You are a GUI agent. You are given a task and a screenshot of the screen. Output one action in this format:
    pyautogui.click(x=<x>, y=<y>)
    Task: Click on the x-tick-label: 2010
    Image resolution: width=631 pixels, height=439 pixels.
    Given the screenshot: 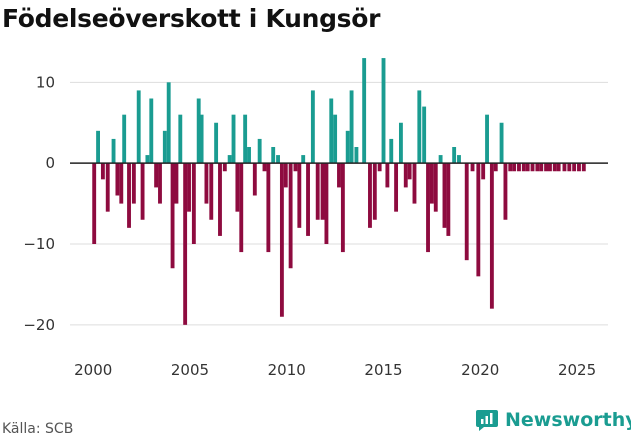 What is the action you would take?
    pyautogui.click(x=287, y=370)
    